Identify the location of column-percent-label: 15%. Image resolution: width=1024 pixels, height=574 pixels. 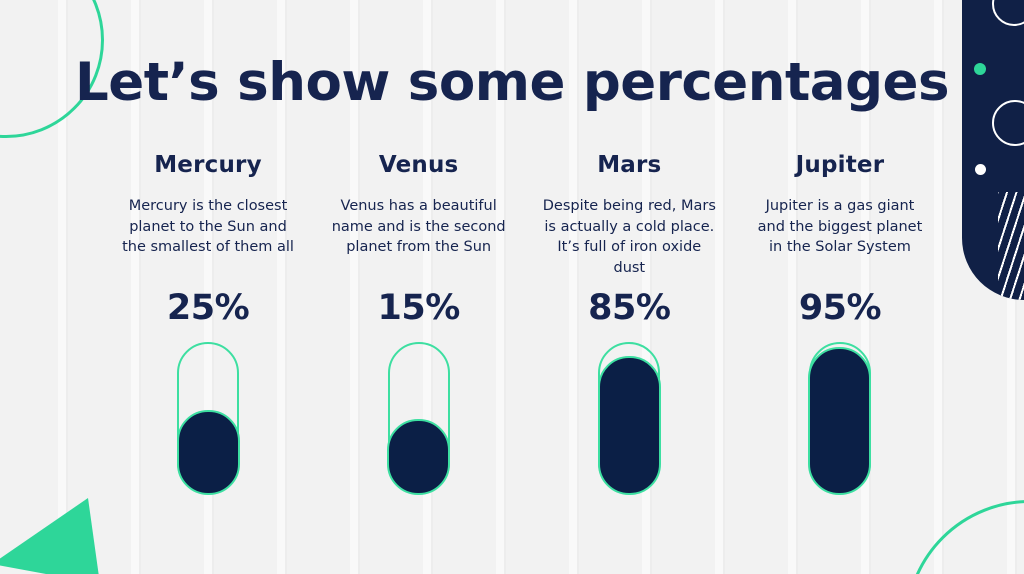
(419, 308).